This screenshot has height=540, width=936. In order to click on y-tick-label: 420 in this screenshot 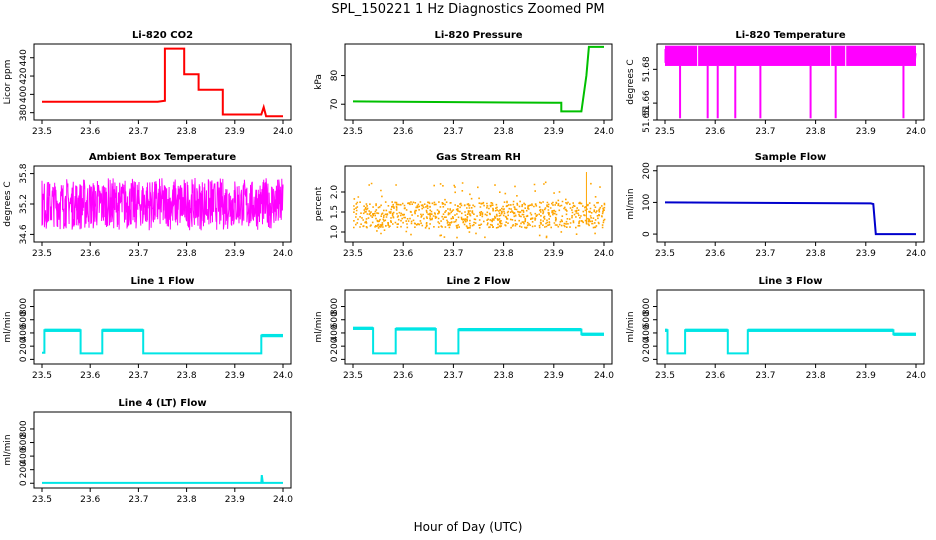, I will do `click(24, 75)`.